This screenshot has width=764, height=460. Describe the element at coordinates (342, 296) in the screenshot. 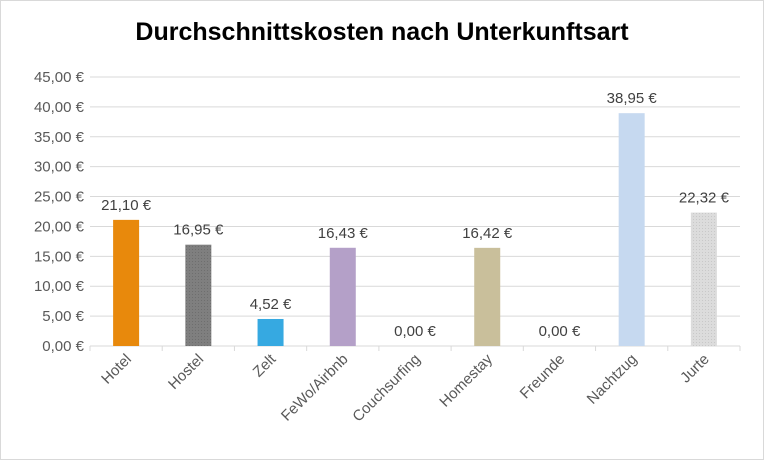

I see `bar-fewo-airbnb` at that location.